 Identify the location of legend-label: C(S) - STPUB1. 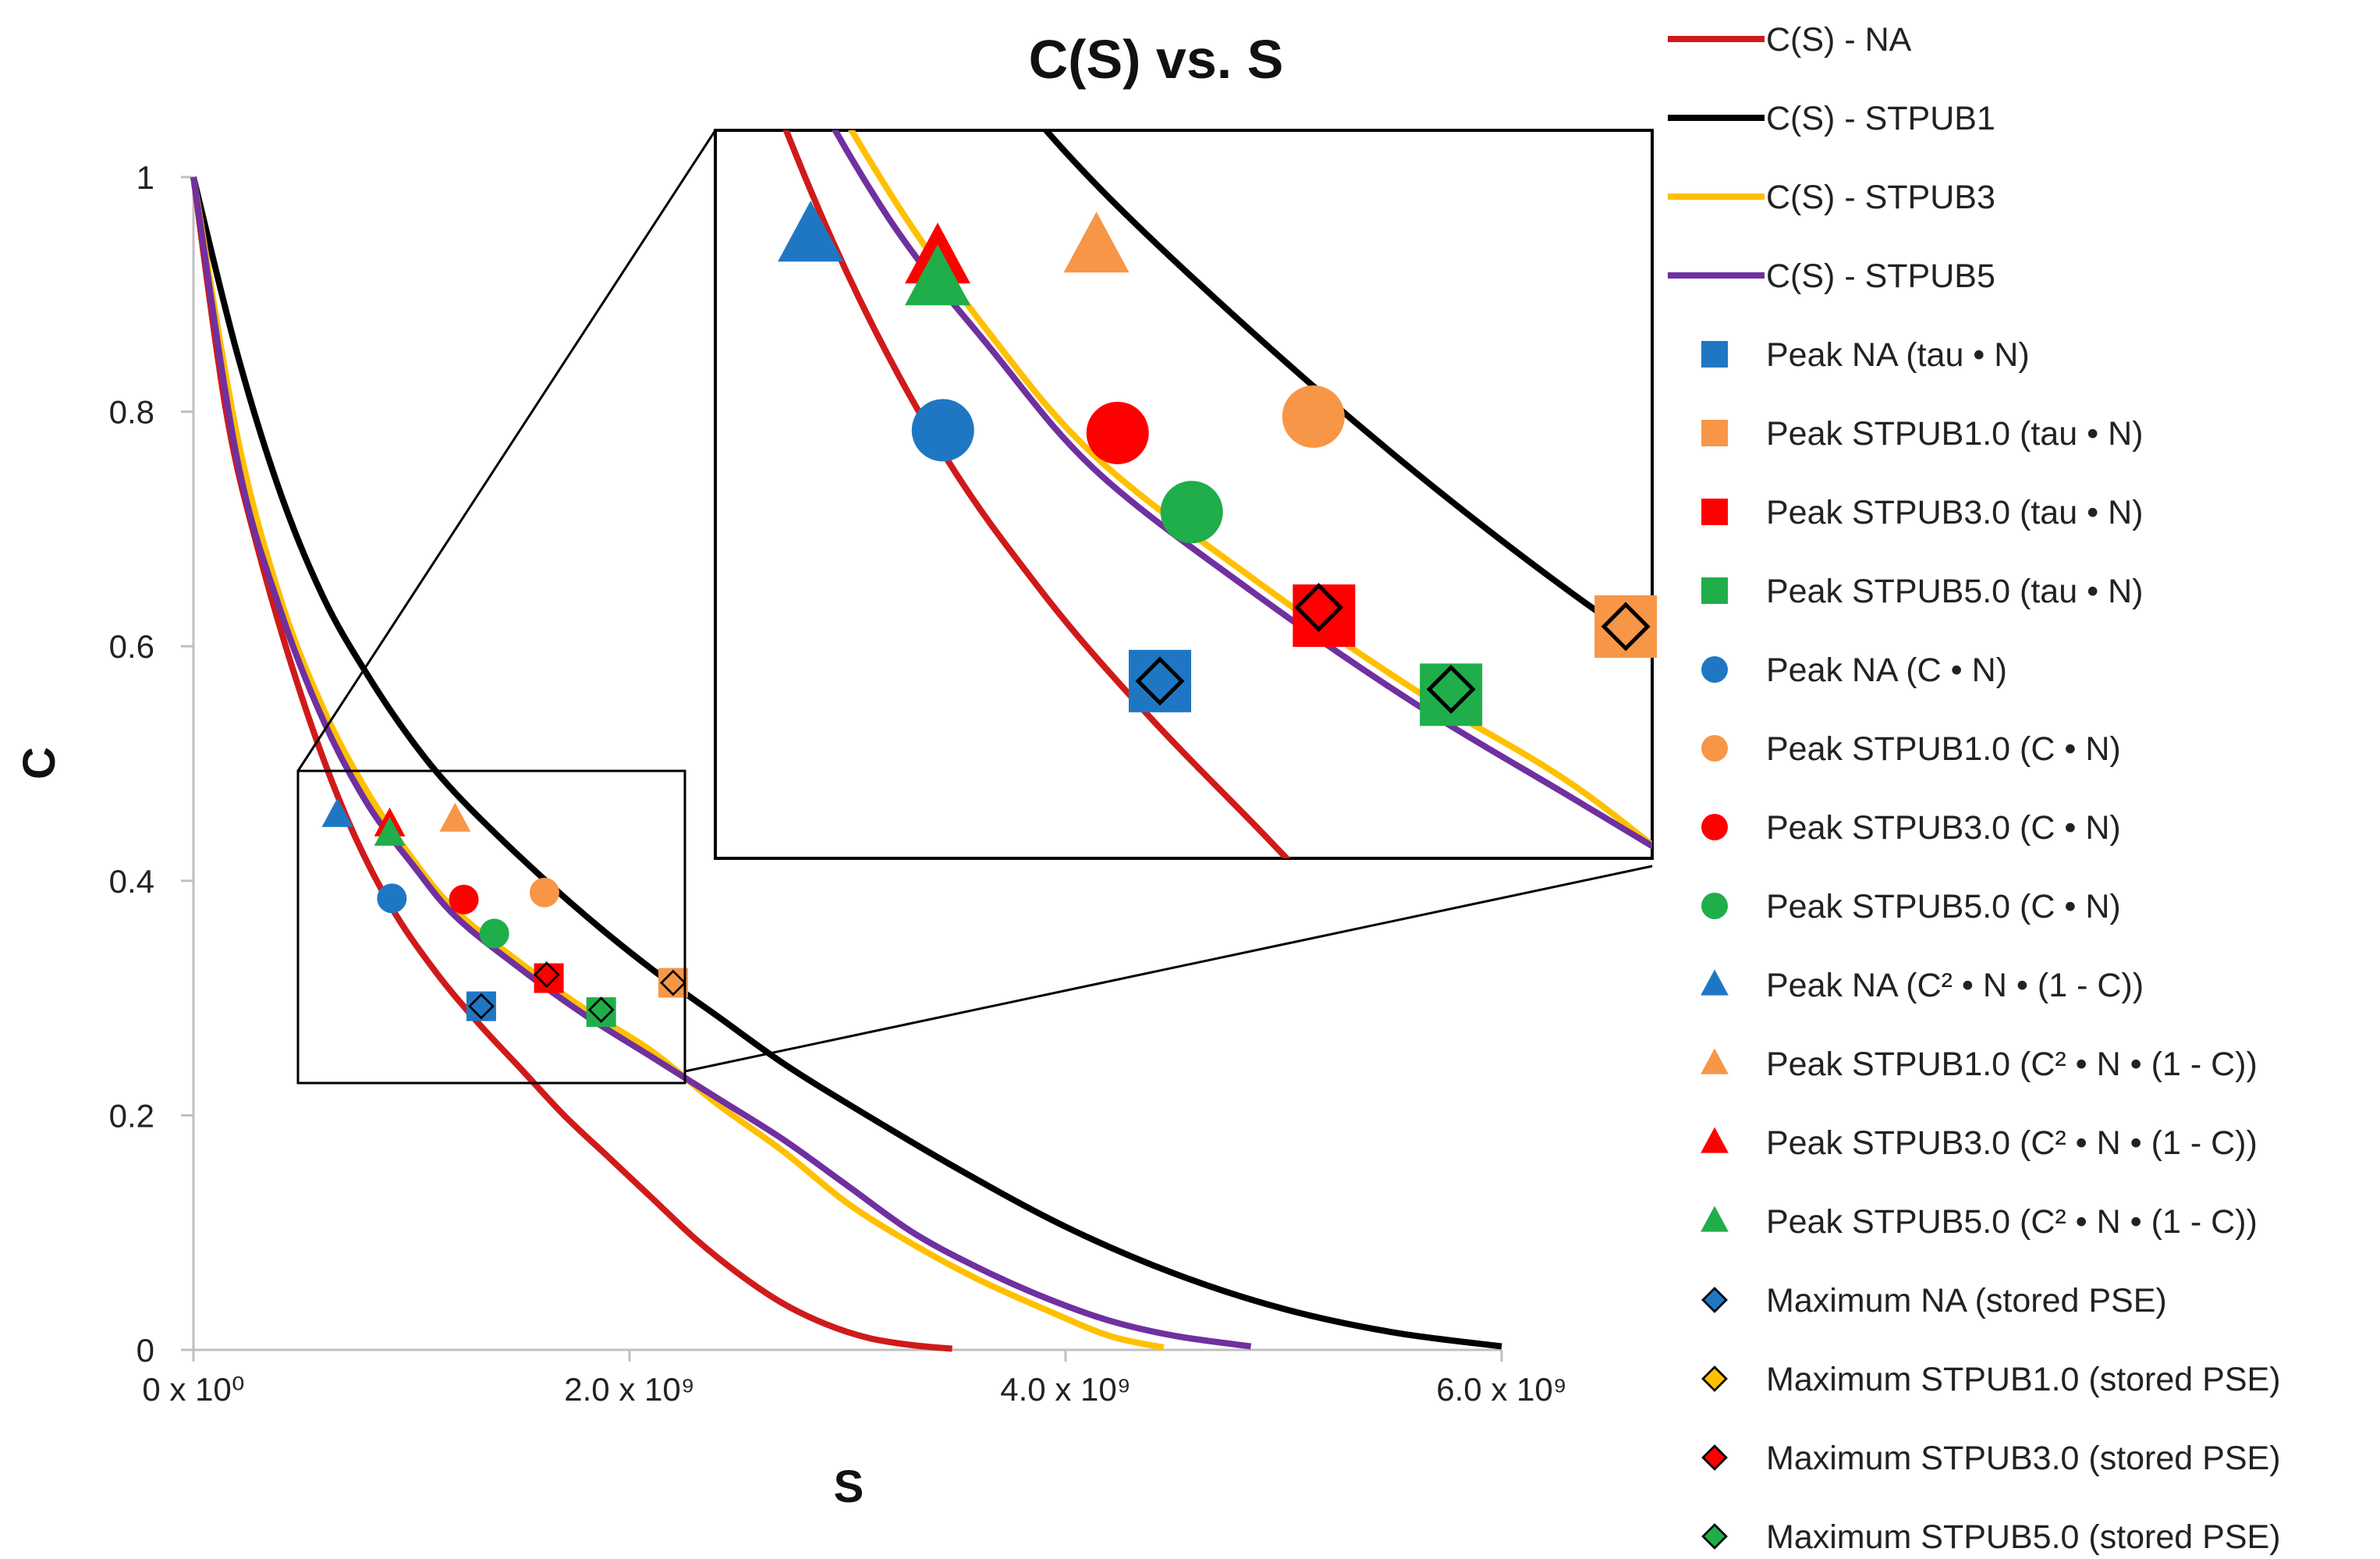
(1881, 118).